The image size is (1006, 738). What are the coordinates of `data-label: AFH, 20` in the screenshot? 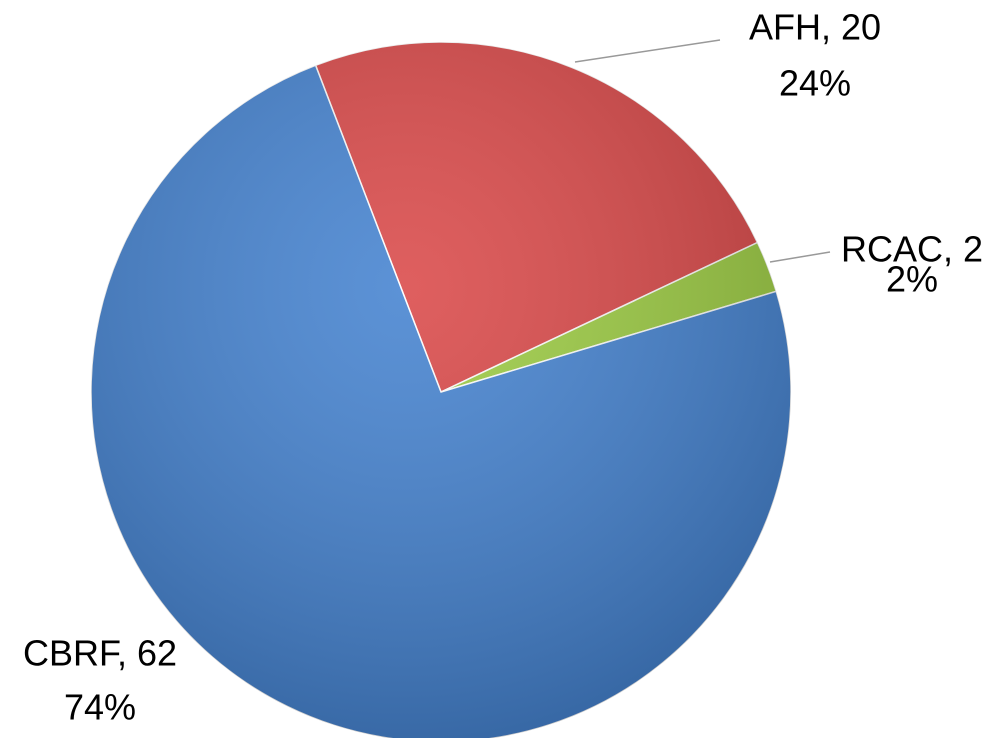 It's located at (815, 27).